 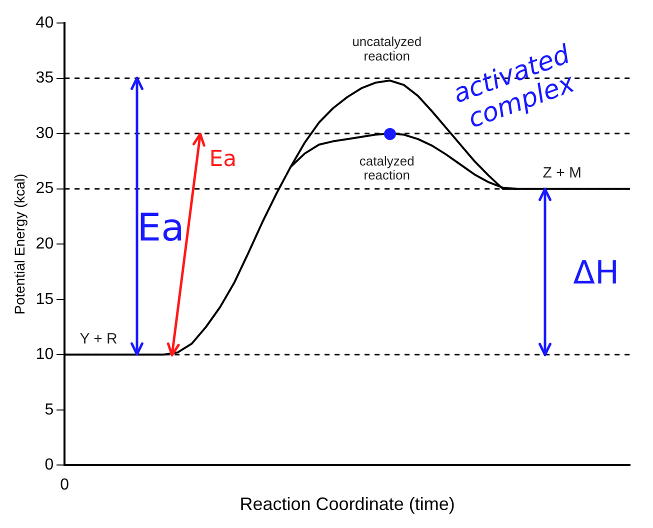 I want to click on y-tick-label: 15, so click(x=45, y=299).